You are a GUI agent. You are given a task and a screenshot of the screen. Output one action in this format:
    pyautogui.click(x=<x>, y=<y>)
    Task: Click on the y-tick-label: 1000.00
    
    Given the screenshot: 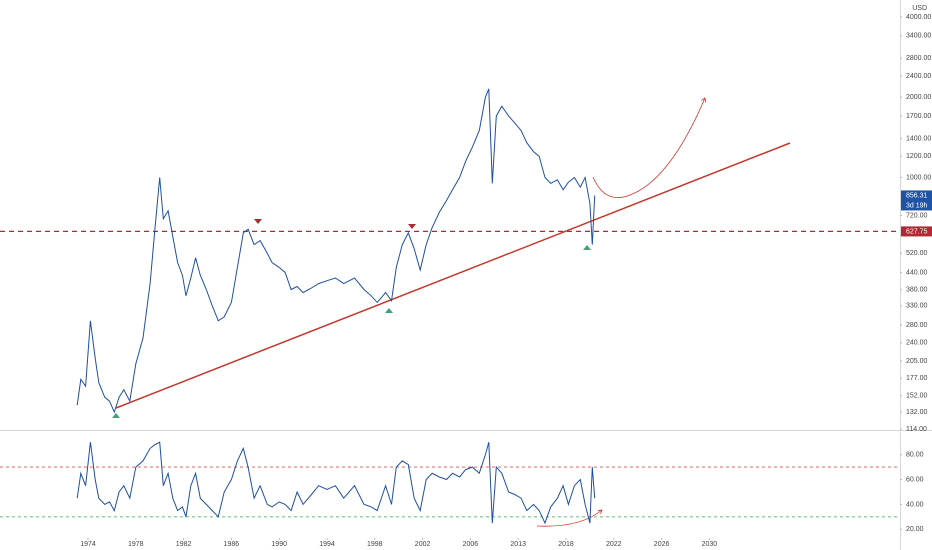 What is the action you would take?
    pyautogui.click(x=918, y=177)
    